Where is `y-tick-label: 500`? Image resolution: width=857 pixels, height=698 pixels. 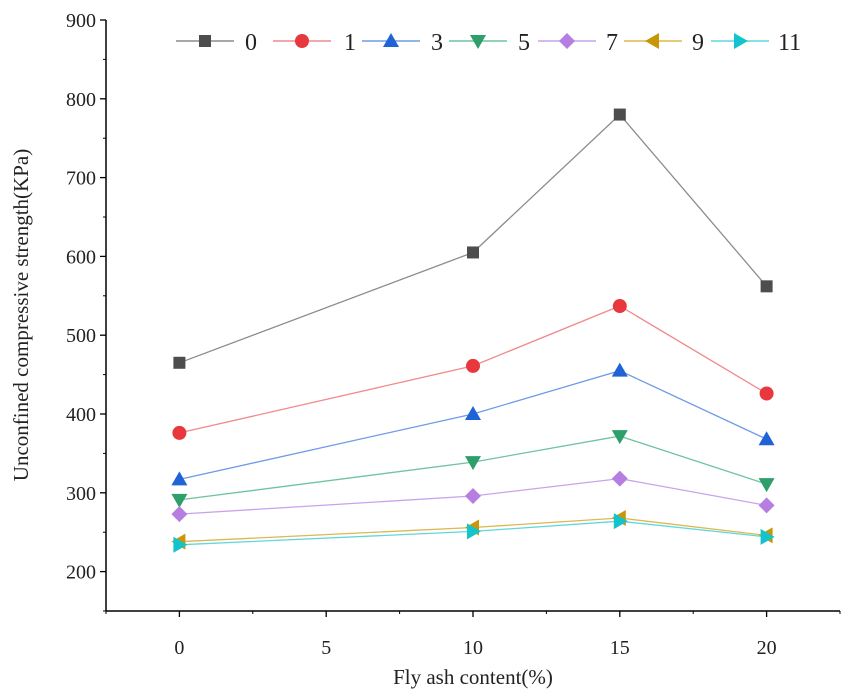 y-tick-label: 500 is located at coordinates (81, 336).